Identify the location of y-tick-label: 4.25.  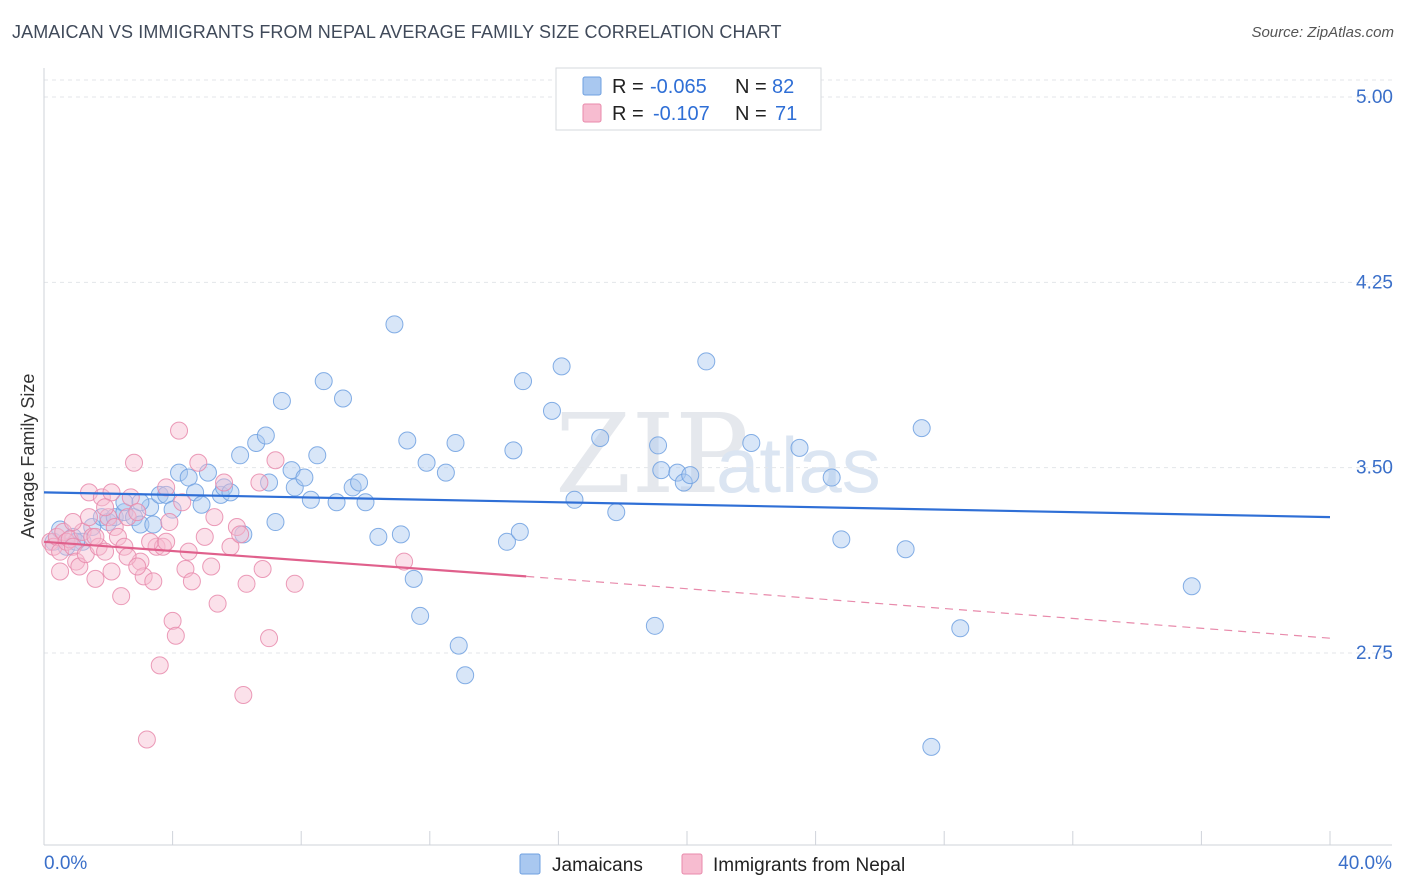
(1374, 282).